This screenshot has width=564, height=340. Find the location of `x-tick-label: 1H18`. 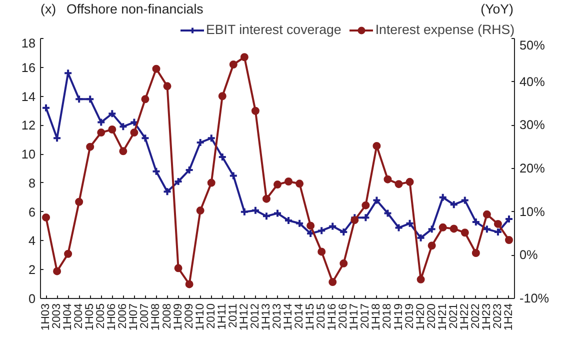

x-tick-label: 1H18 is located at coordinates (376, 317).